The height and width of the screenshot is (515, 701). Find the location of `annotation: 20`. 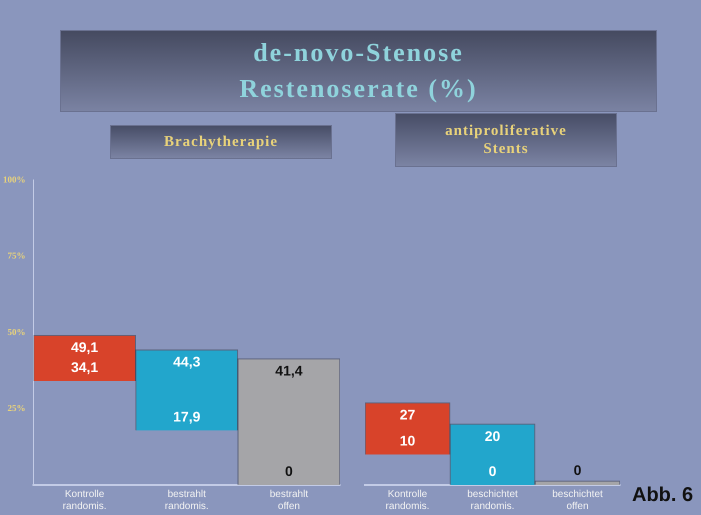

annotation: 20 is located at coordinates (492, 436).